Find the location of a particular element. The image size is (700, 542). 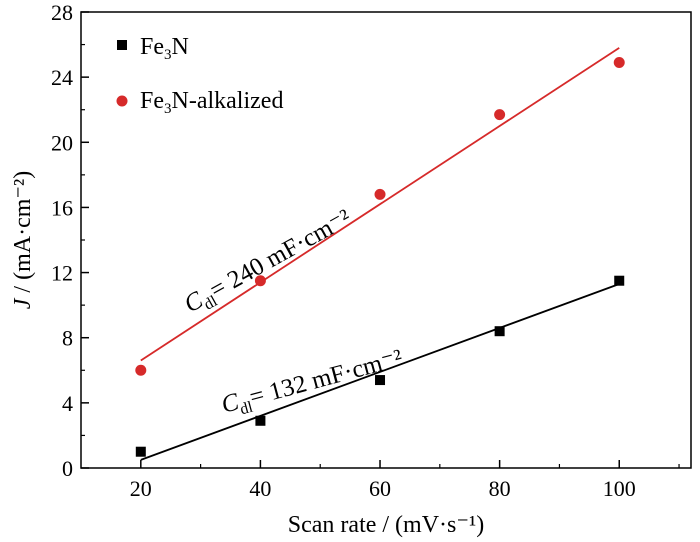

x-tick-label: 20 is located at coordinates (141, 488).